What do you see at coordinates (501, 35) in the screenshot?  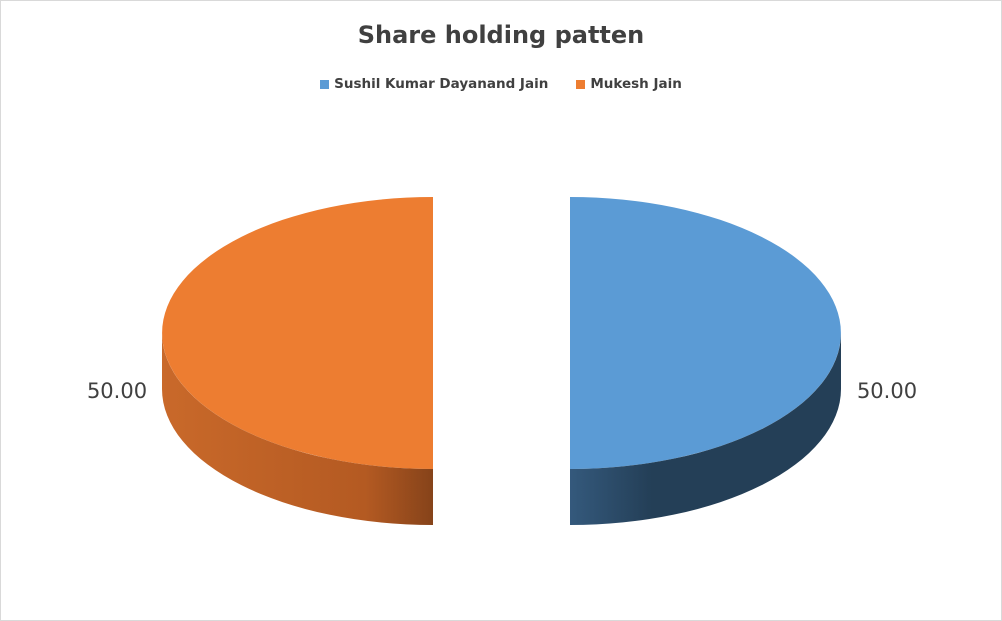 I see `chart-title: Share holding patten` at bounding box center [501, 35].